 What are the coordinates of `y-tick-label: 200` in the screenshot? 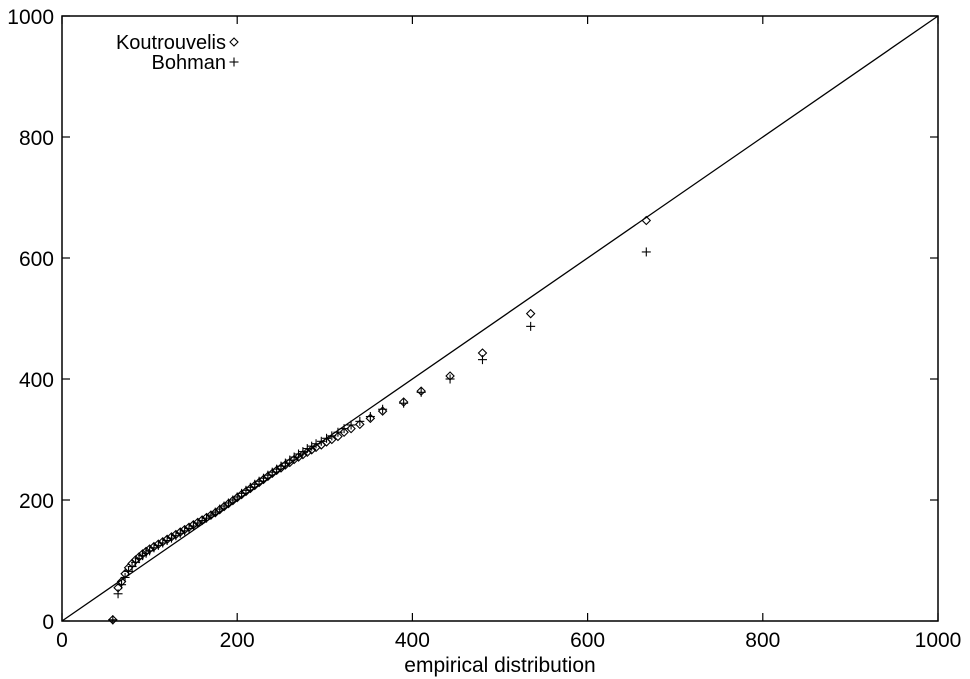 It's located at (36, 501).